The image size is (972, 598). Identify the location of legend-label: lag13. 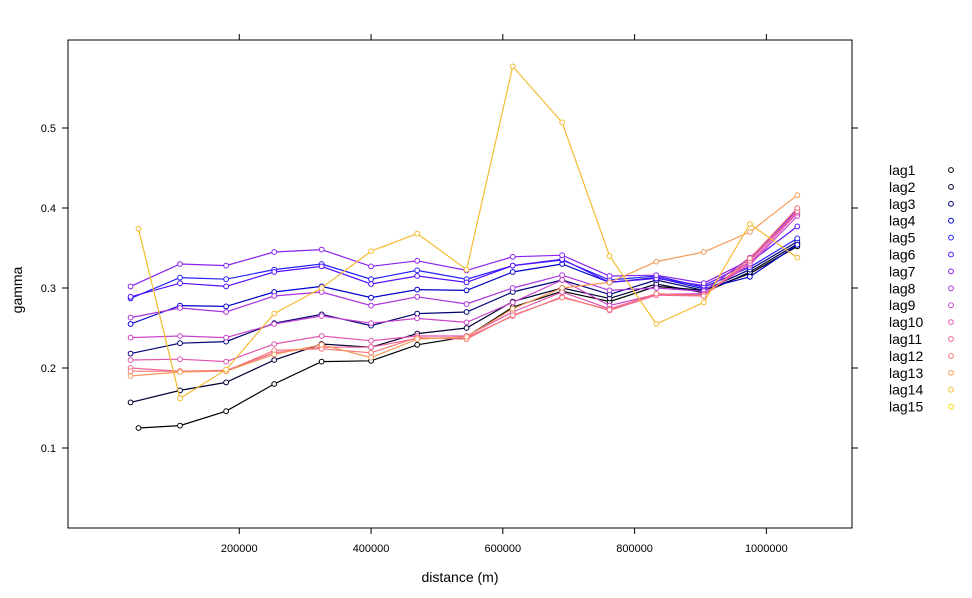
(906, 373).